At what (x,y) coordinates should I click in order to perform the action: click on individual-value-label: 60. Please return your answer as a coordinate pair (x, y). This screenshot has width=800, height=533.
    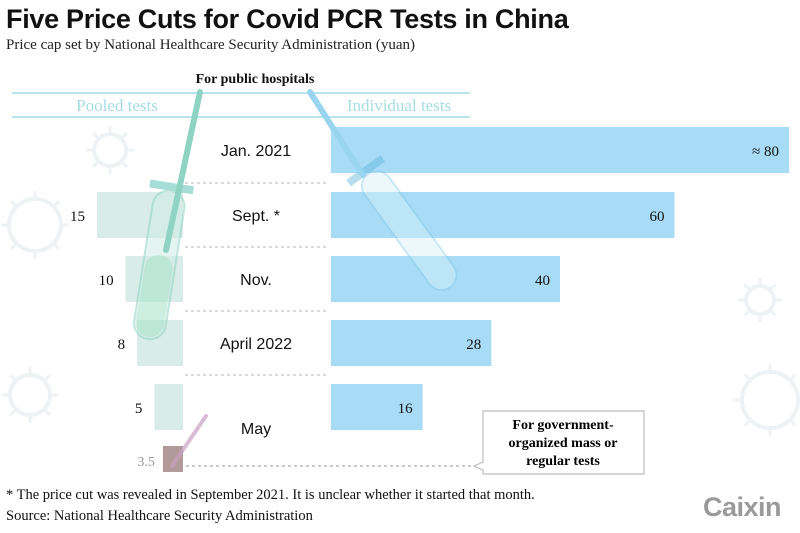
    Looking at the image, I should click on (657, 217).